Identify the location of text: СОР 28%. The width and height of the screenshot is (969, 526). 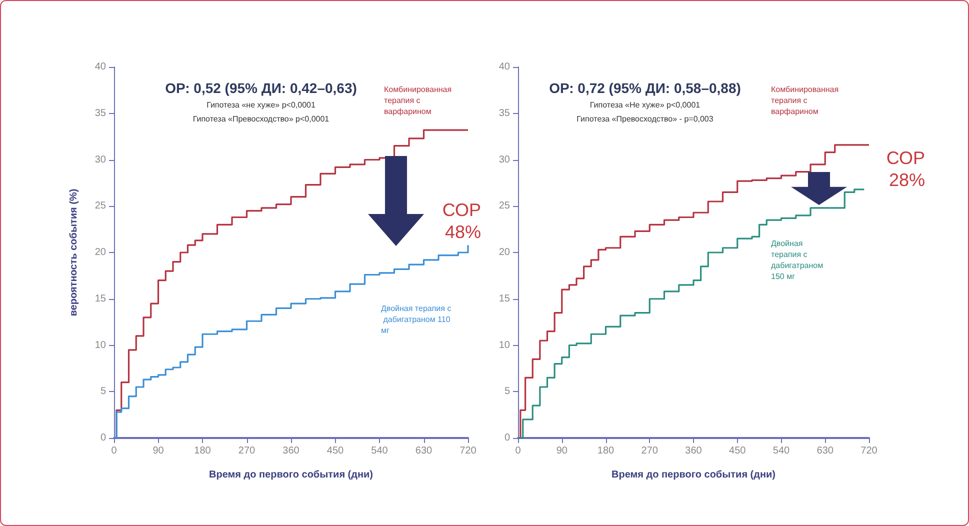
(905, 169).